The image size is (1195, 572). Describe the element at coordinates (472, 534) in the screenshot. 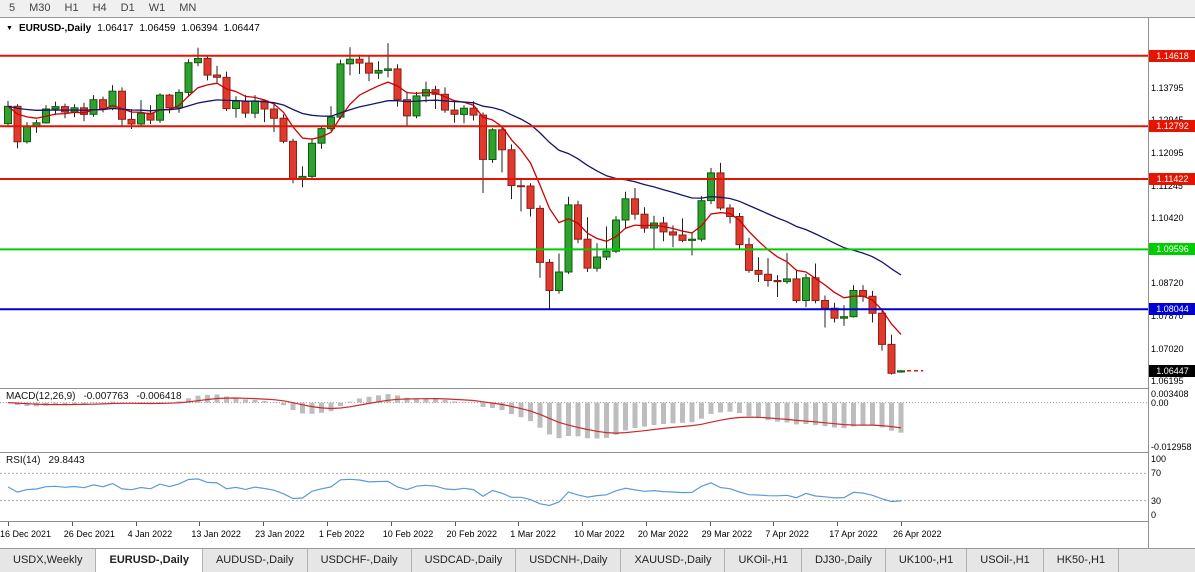

I see `date-label: 20 Feb 2022` at that location.